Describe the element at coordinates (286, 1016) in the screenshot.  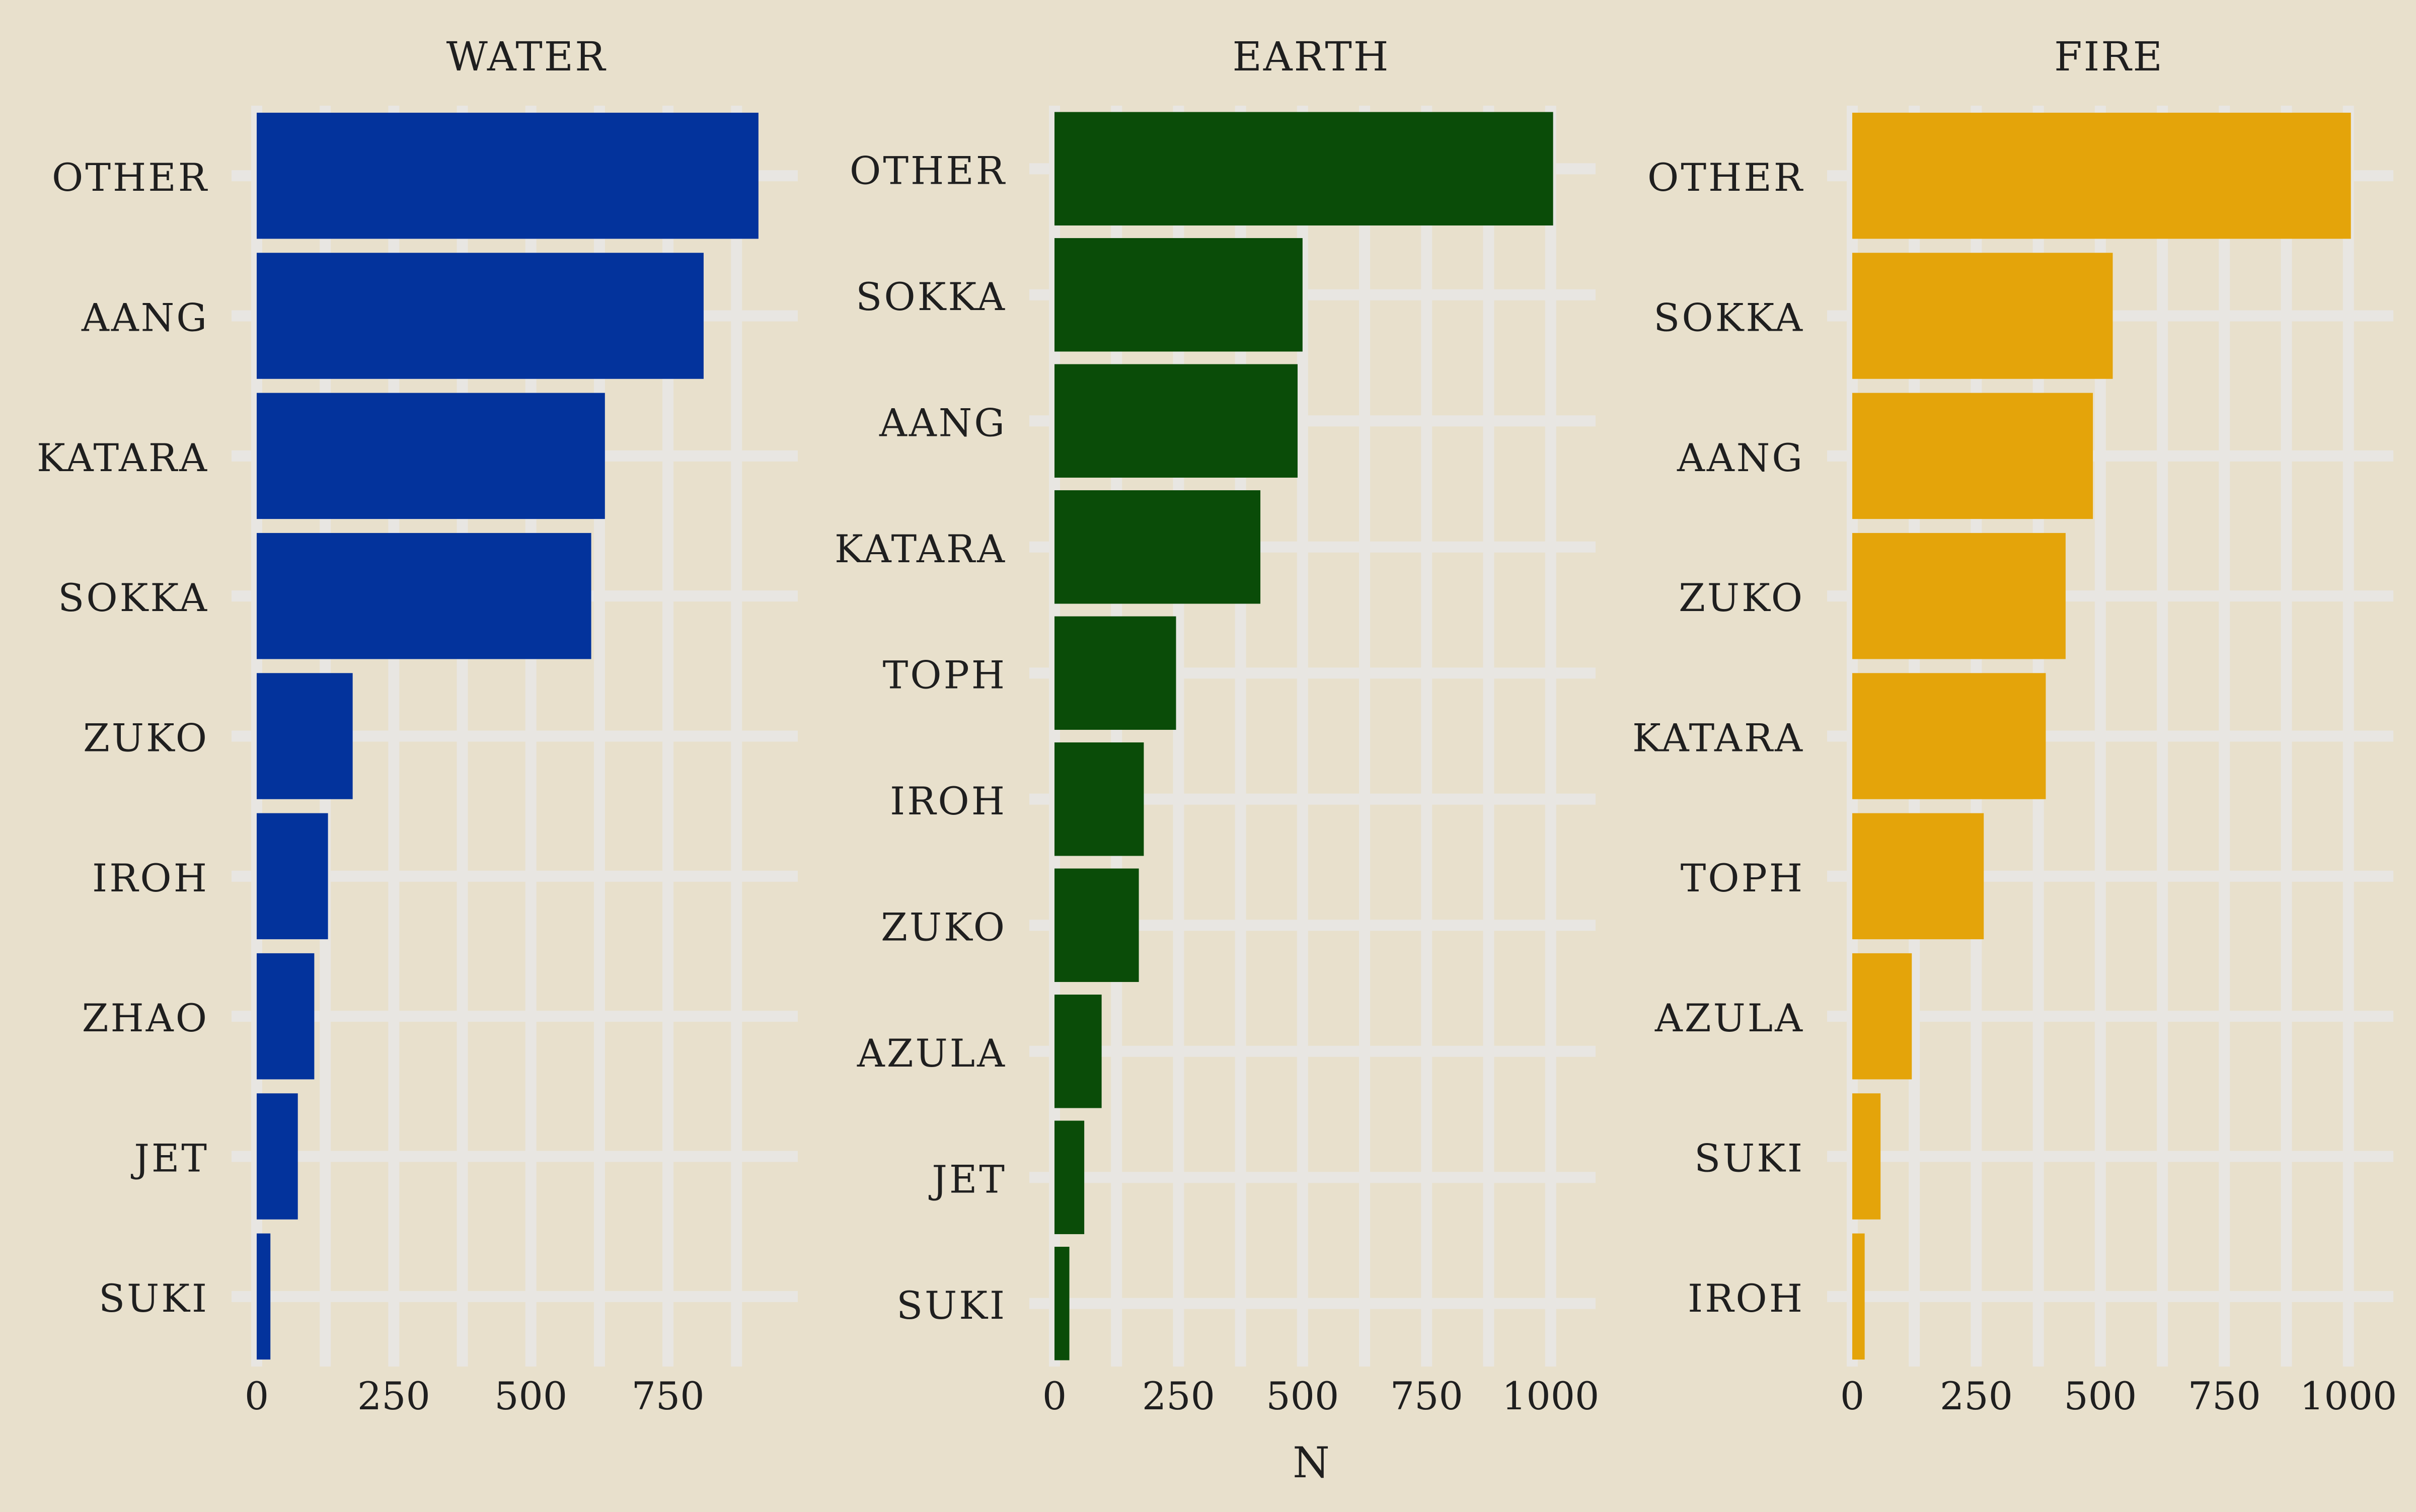
I see `bar-zhao` at that location.